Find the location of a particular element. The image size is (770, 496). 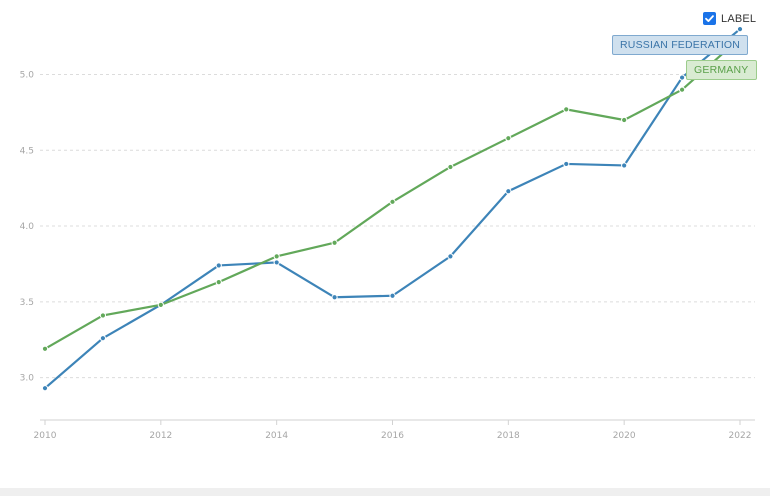

x-tick-label: 2012 is located at coordinates (160, 436).